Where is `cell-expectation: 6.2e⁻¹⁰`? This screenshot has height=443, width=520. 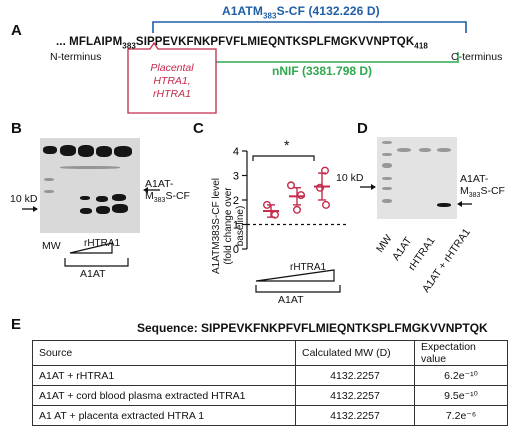 cell-expectation: 6.2e⁻¹⁰ is located at coordinates (461, 375).